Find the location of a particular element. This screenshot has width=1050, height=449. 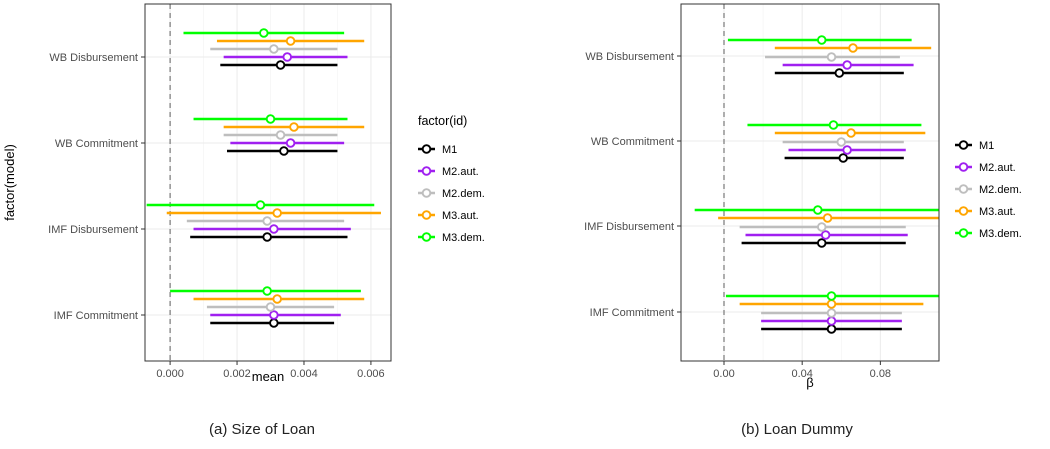

panel-caption: (b) Loan Dummy is located at coordinates (797, 429).